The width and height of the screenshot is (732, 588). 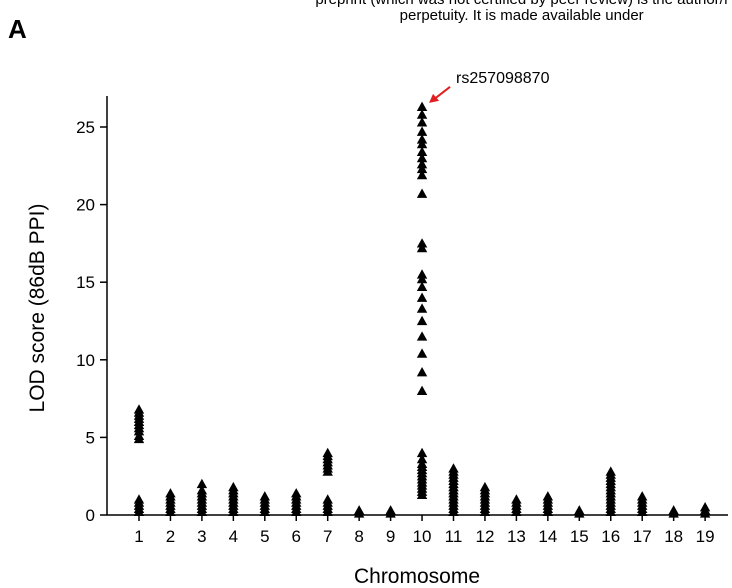 I want to click on preprint-notice-line2: perpetuity. It is made available under, so click(x=521, y=15).